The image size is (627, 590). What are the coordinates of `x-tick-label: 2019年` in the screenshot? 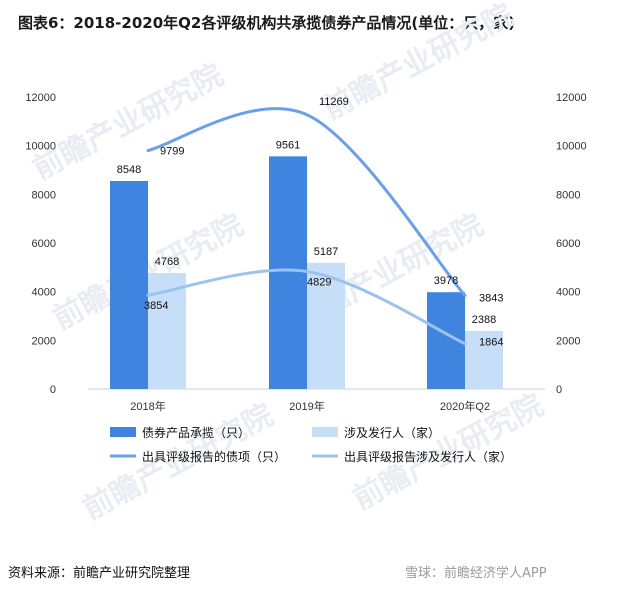 It's located at (306, 406).